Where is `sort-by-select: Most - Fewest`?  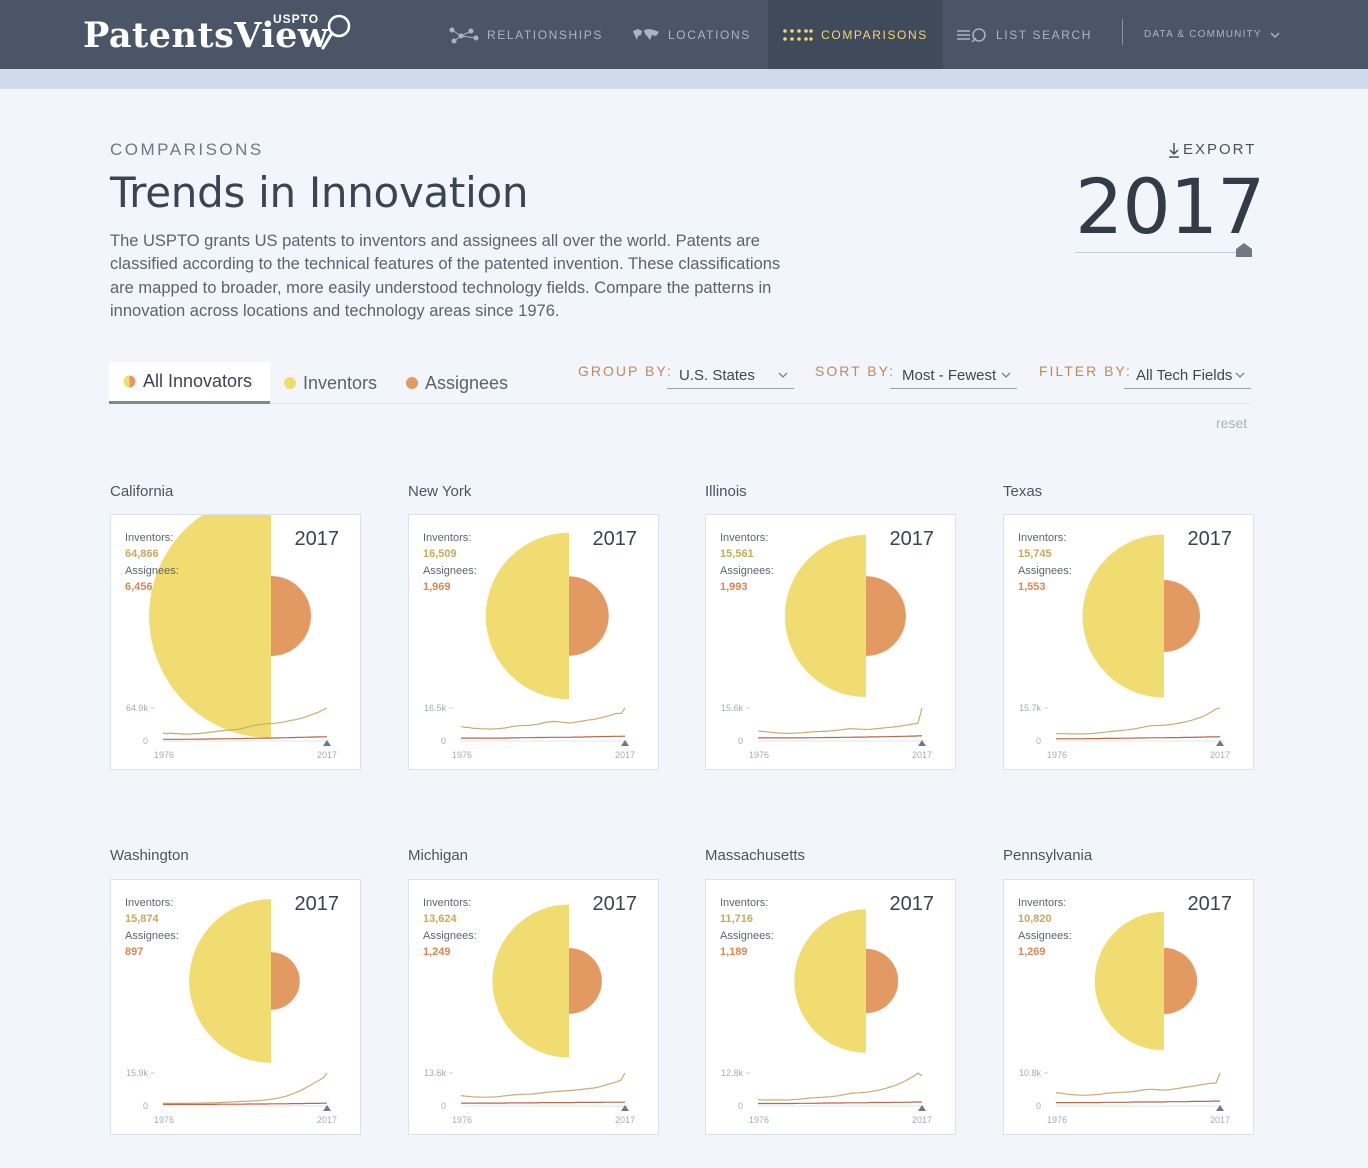
sort-by-select: Most - Fewest is located at coordinates (953, 375).